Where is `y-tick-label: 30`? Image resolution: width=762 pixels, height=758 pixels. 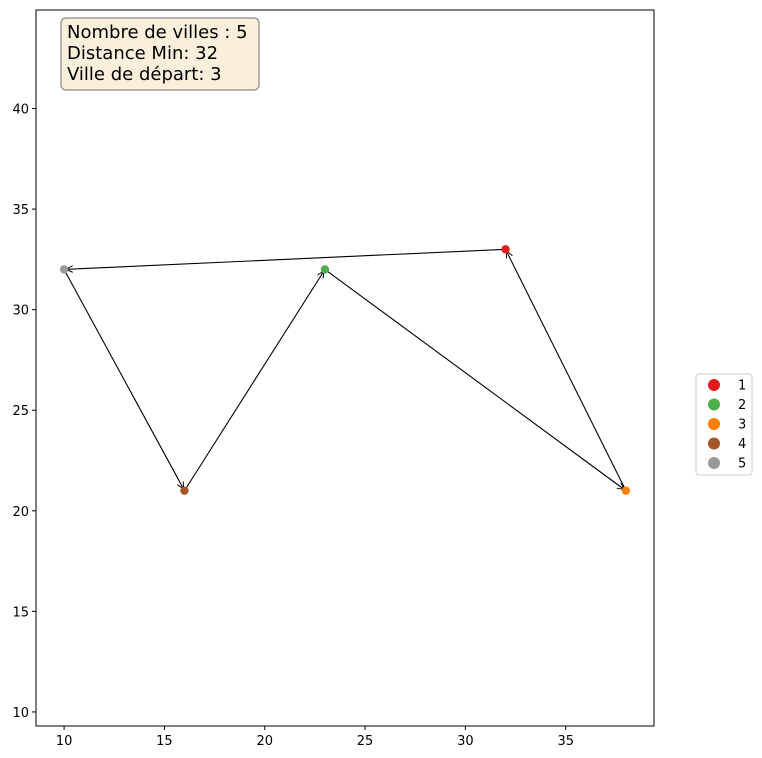
y-tick-label: 30 is located at coordinates (20, 311).